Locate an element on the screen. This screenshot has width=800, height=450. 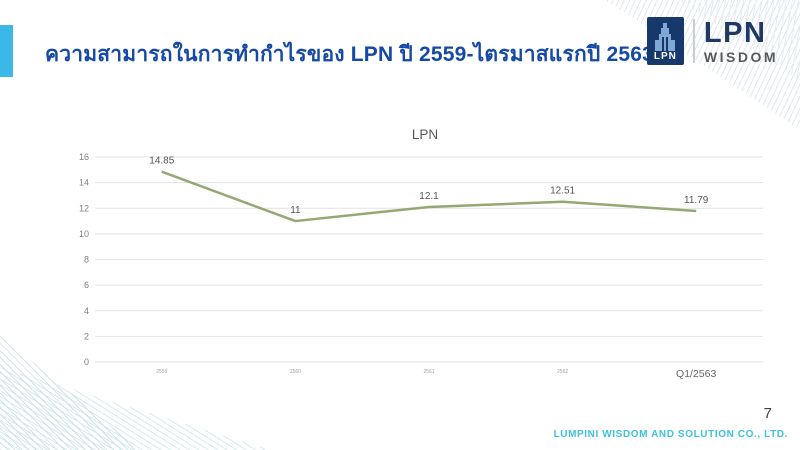
y-tick-label: 10 is located at coordinates (84, 234).